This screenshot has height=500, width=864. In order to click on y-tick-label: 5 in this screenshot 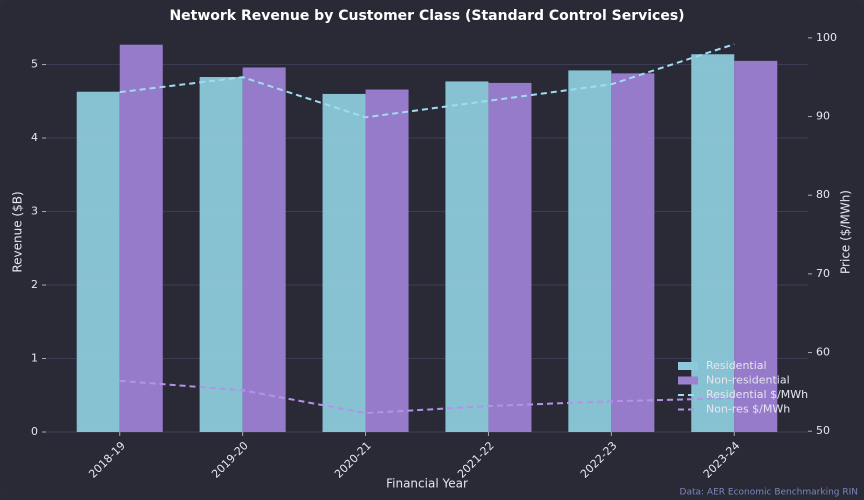, I will do `click(34, 64)`.